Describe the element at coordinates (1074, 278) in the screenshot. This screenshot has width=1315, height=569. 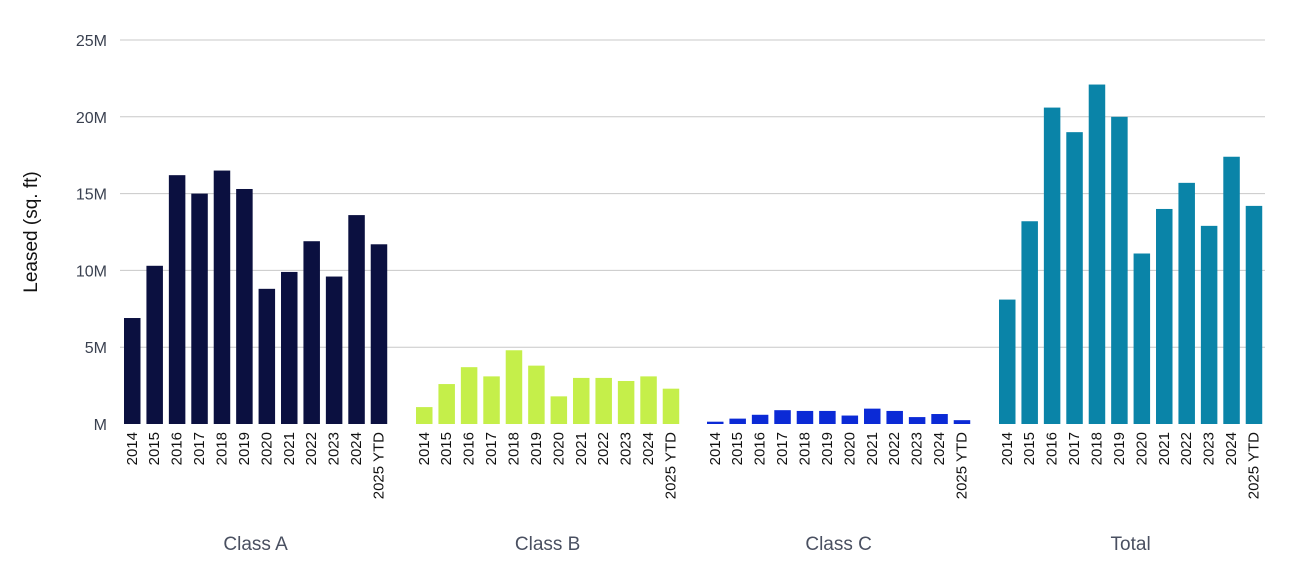
I see `bar-total-2017` at that location.